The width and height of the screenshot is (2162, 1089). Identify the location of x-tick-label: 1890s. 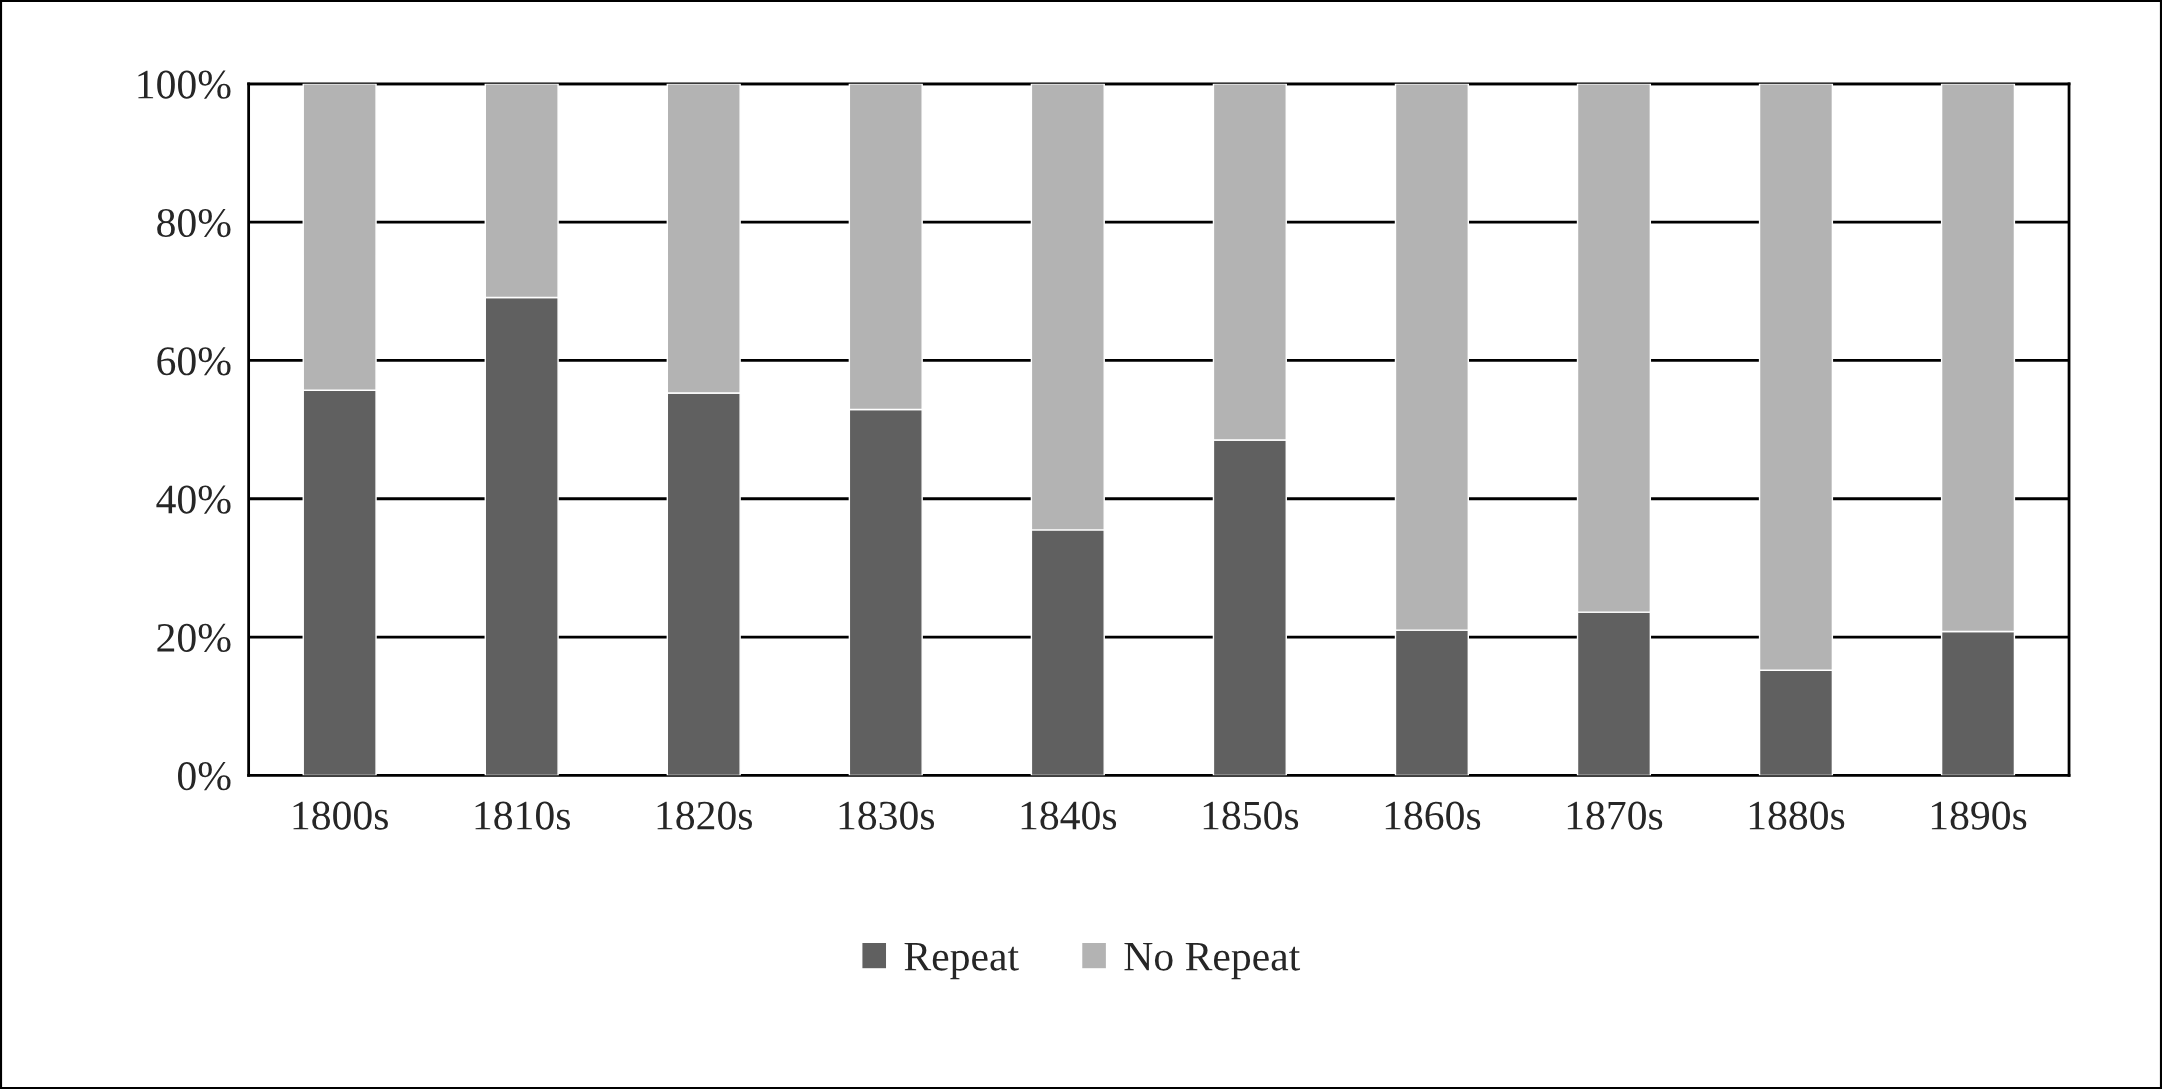
(1979, 815).